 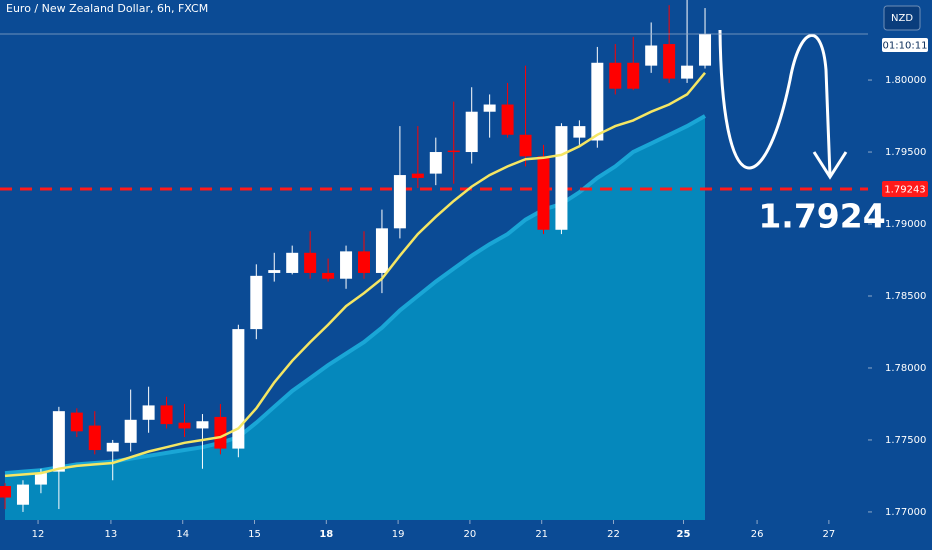 I want to click on level-label: 1.79243, so click(x=904, y=190).